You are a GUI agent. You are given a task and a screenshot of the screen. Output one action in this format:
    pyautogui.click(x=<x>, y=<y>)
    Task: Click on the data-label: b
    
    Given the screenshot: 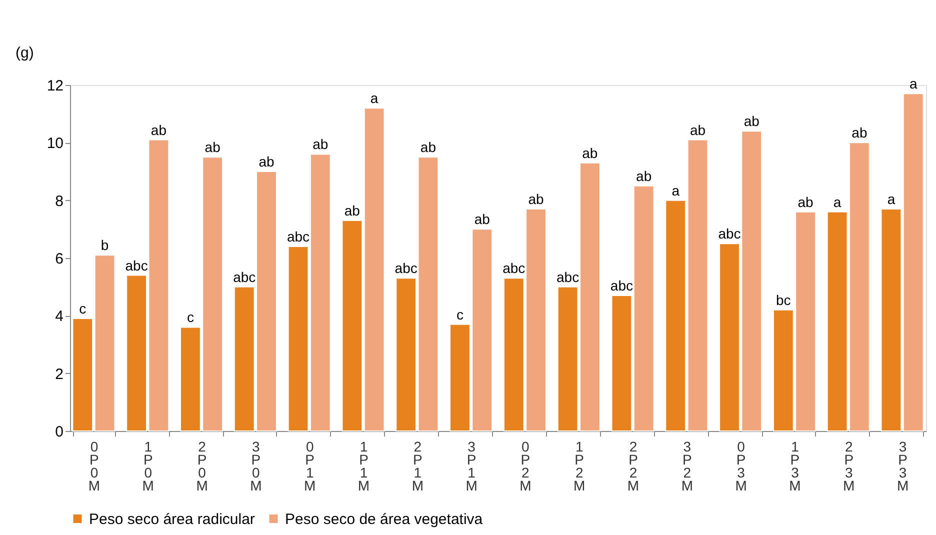 What is the action you would take?
    pyautogui.click(x=104, y=245)
    